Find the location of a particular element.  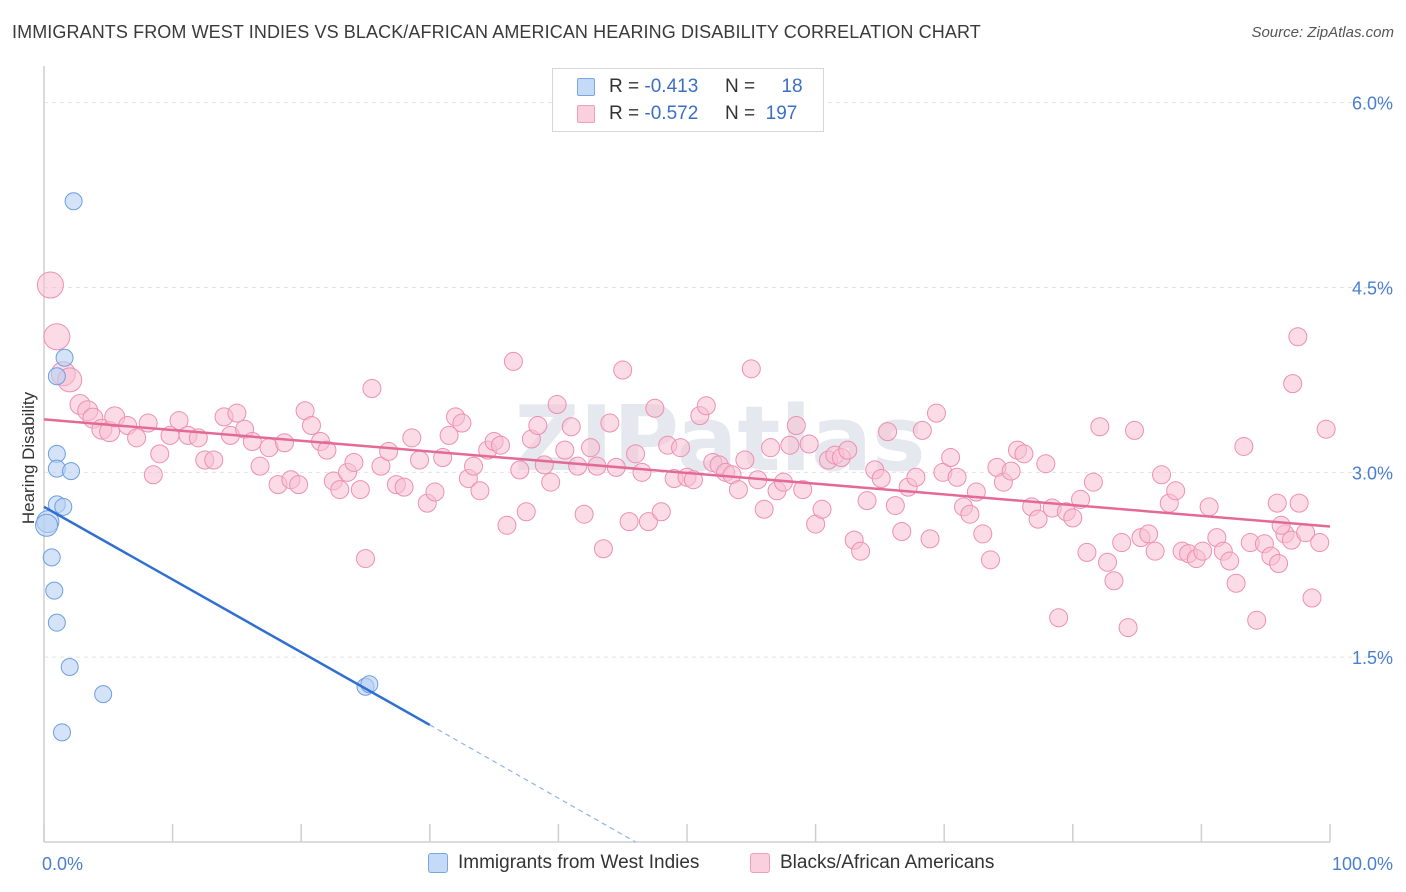

legend-r-value: -0.413 is located at coordinates (671, 86).